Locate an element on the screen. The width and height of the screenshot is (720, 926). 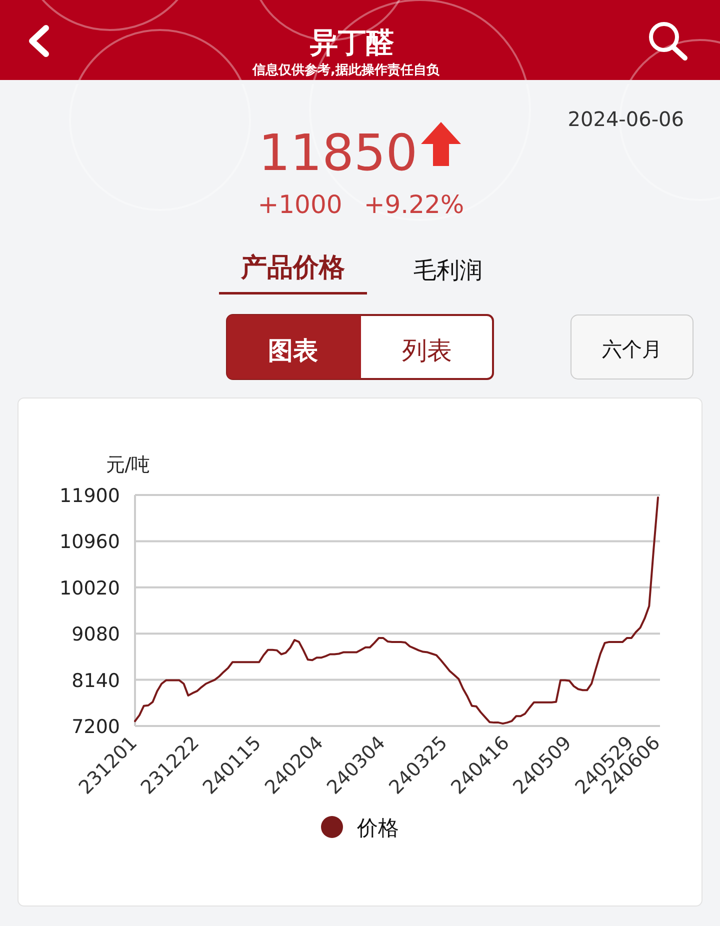
text: +9.22% is located at coordinates (414, 204).